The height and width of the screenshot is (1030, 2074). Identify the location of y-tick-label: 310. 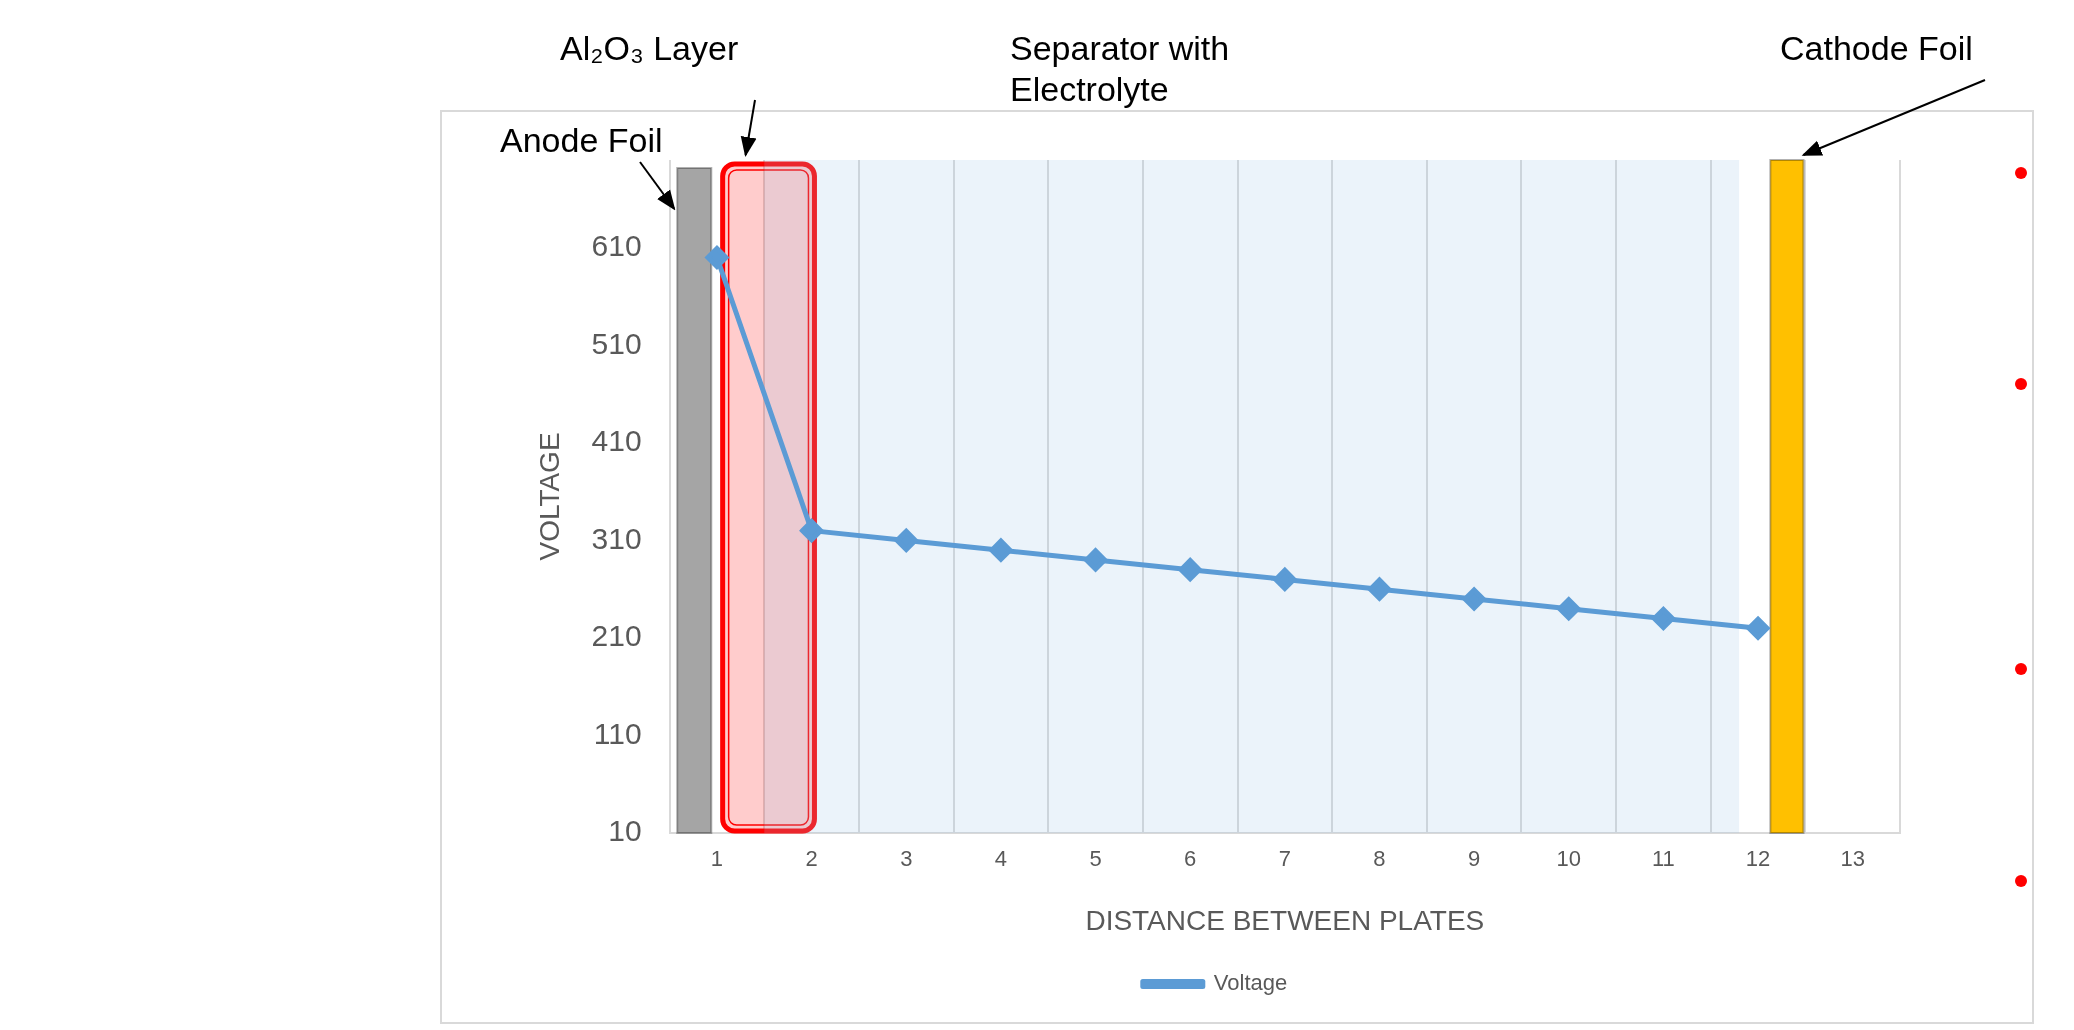
(616, 538).